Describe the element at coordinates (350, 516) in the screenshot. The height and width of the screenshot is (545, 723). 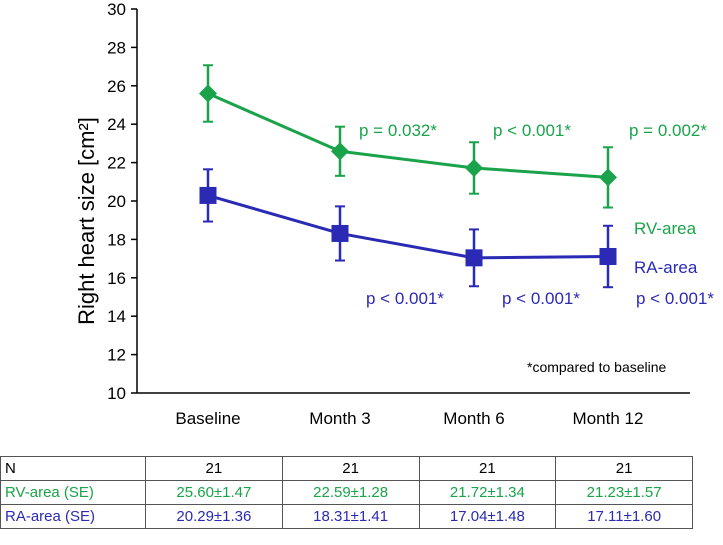
I see `table-cell: 18.31±1.41` at that location.